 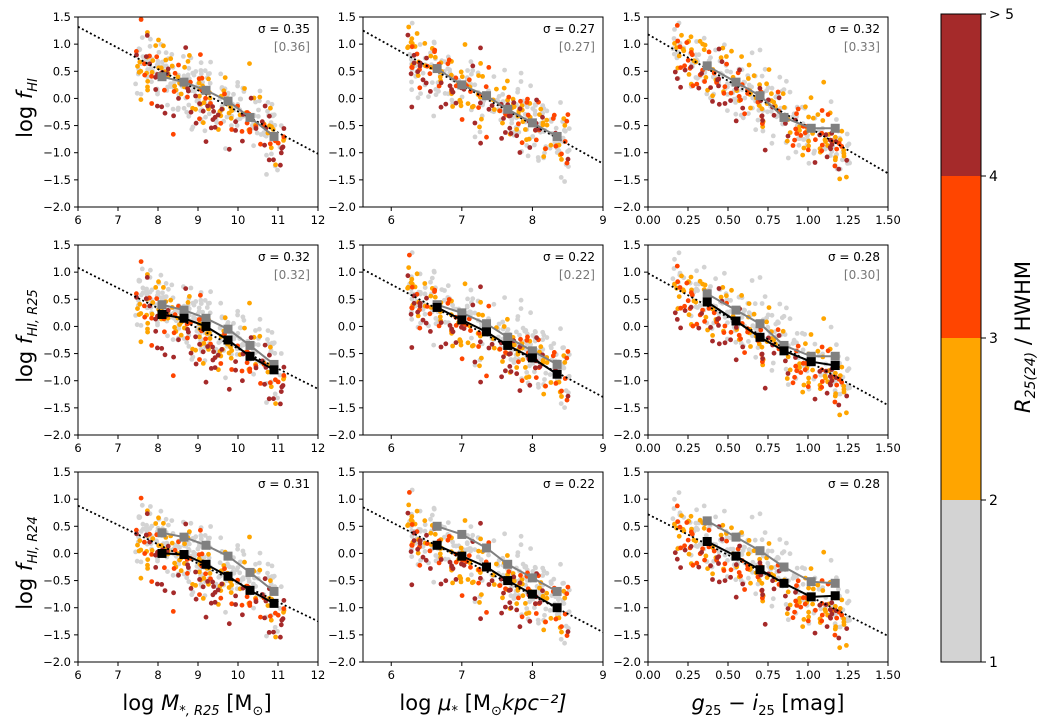 I want to click on x-tick-label: 7, so click(x=461, y=220).